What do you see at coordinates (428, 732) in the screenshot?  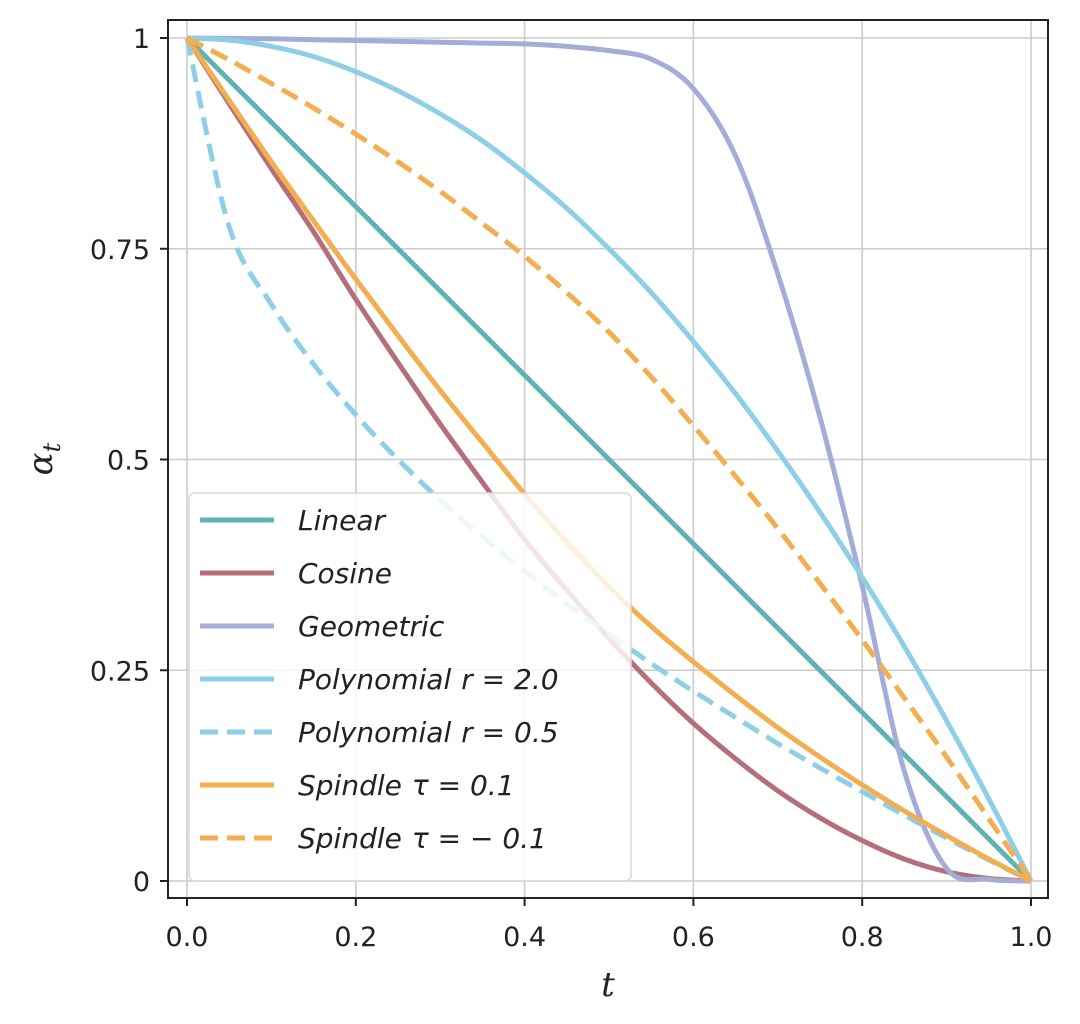 I see `legend-entry-label: Polynomial r = 0.5` at bounding box center [428, 732].